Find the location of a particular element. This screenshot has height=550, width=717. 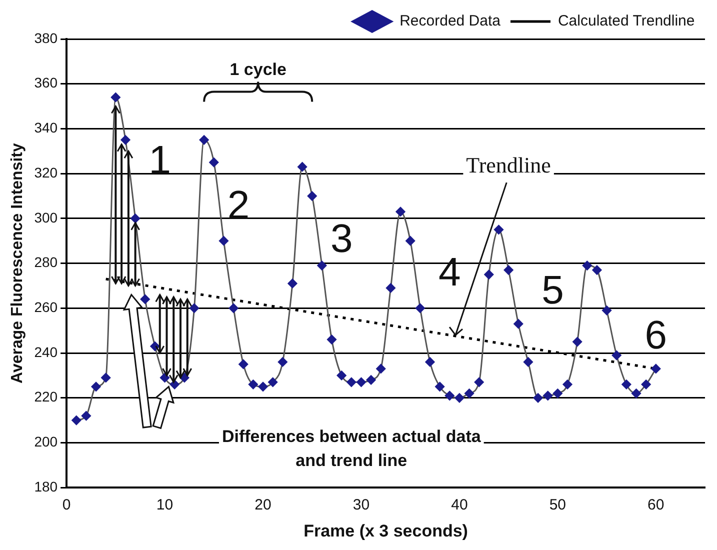

y-tick-label: 200 is located at coordinates (46, 442).